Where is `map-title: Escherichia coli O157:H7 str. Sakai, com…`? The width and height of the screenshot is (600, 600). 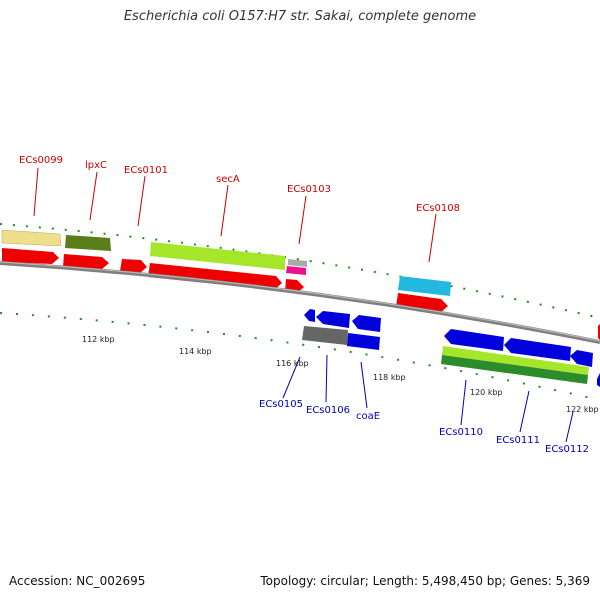 map-title: Escherichia coli O157:H7 str. Sakai, com… is located at coordinates (300, 16).